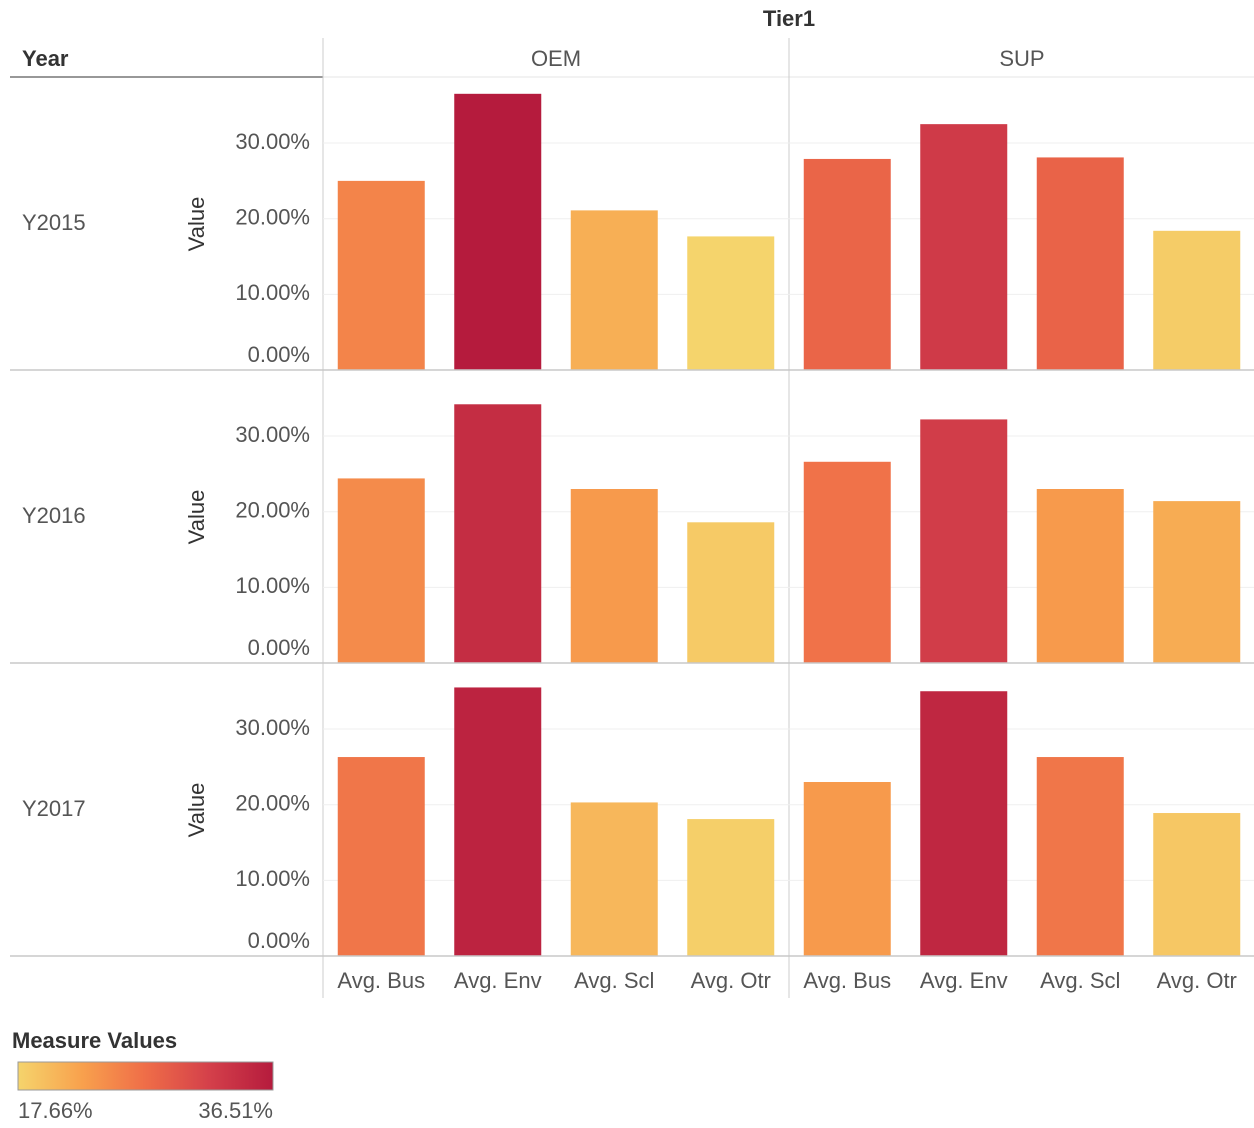 Image resolution: width=1254 pixels, height=1128 pixels. Describe the element at coordinates (54, 808) in the screenshot. I see `row-header: Y2017` at that location.